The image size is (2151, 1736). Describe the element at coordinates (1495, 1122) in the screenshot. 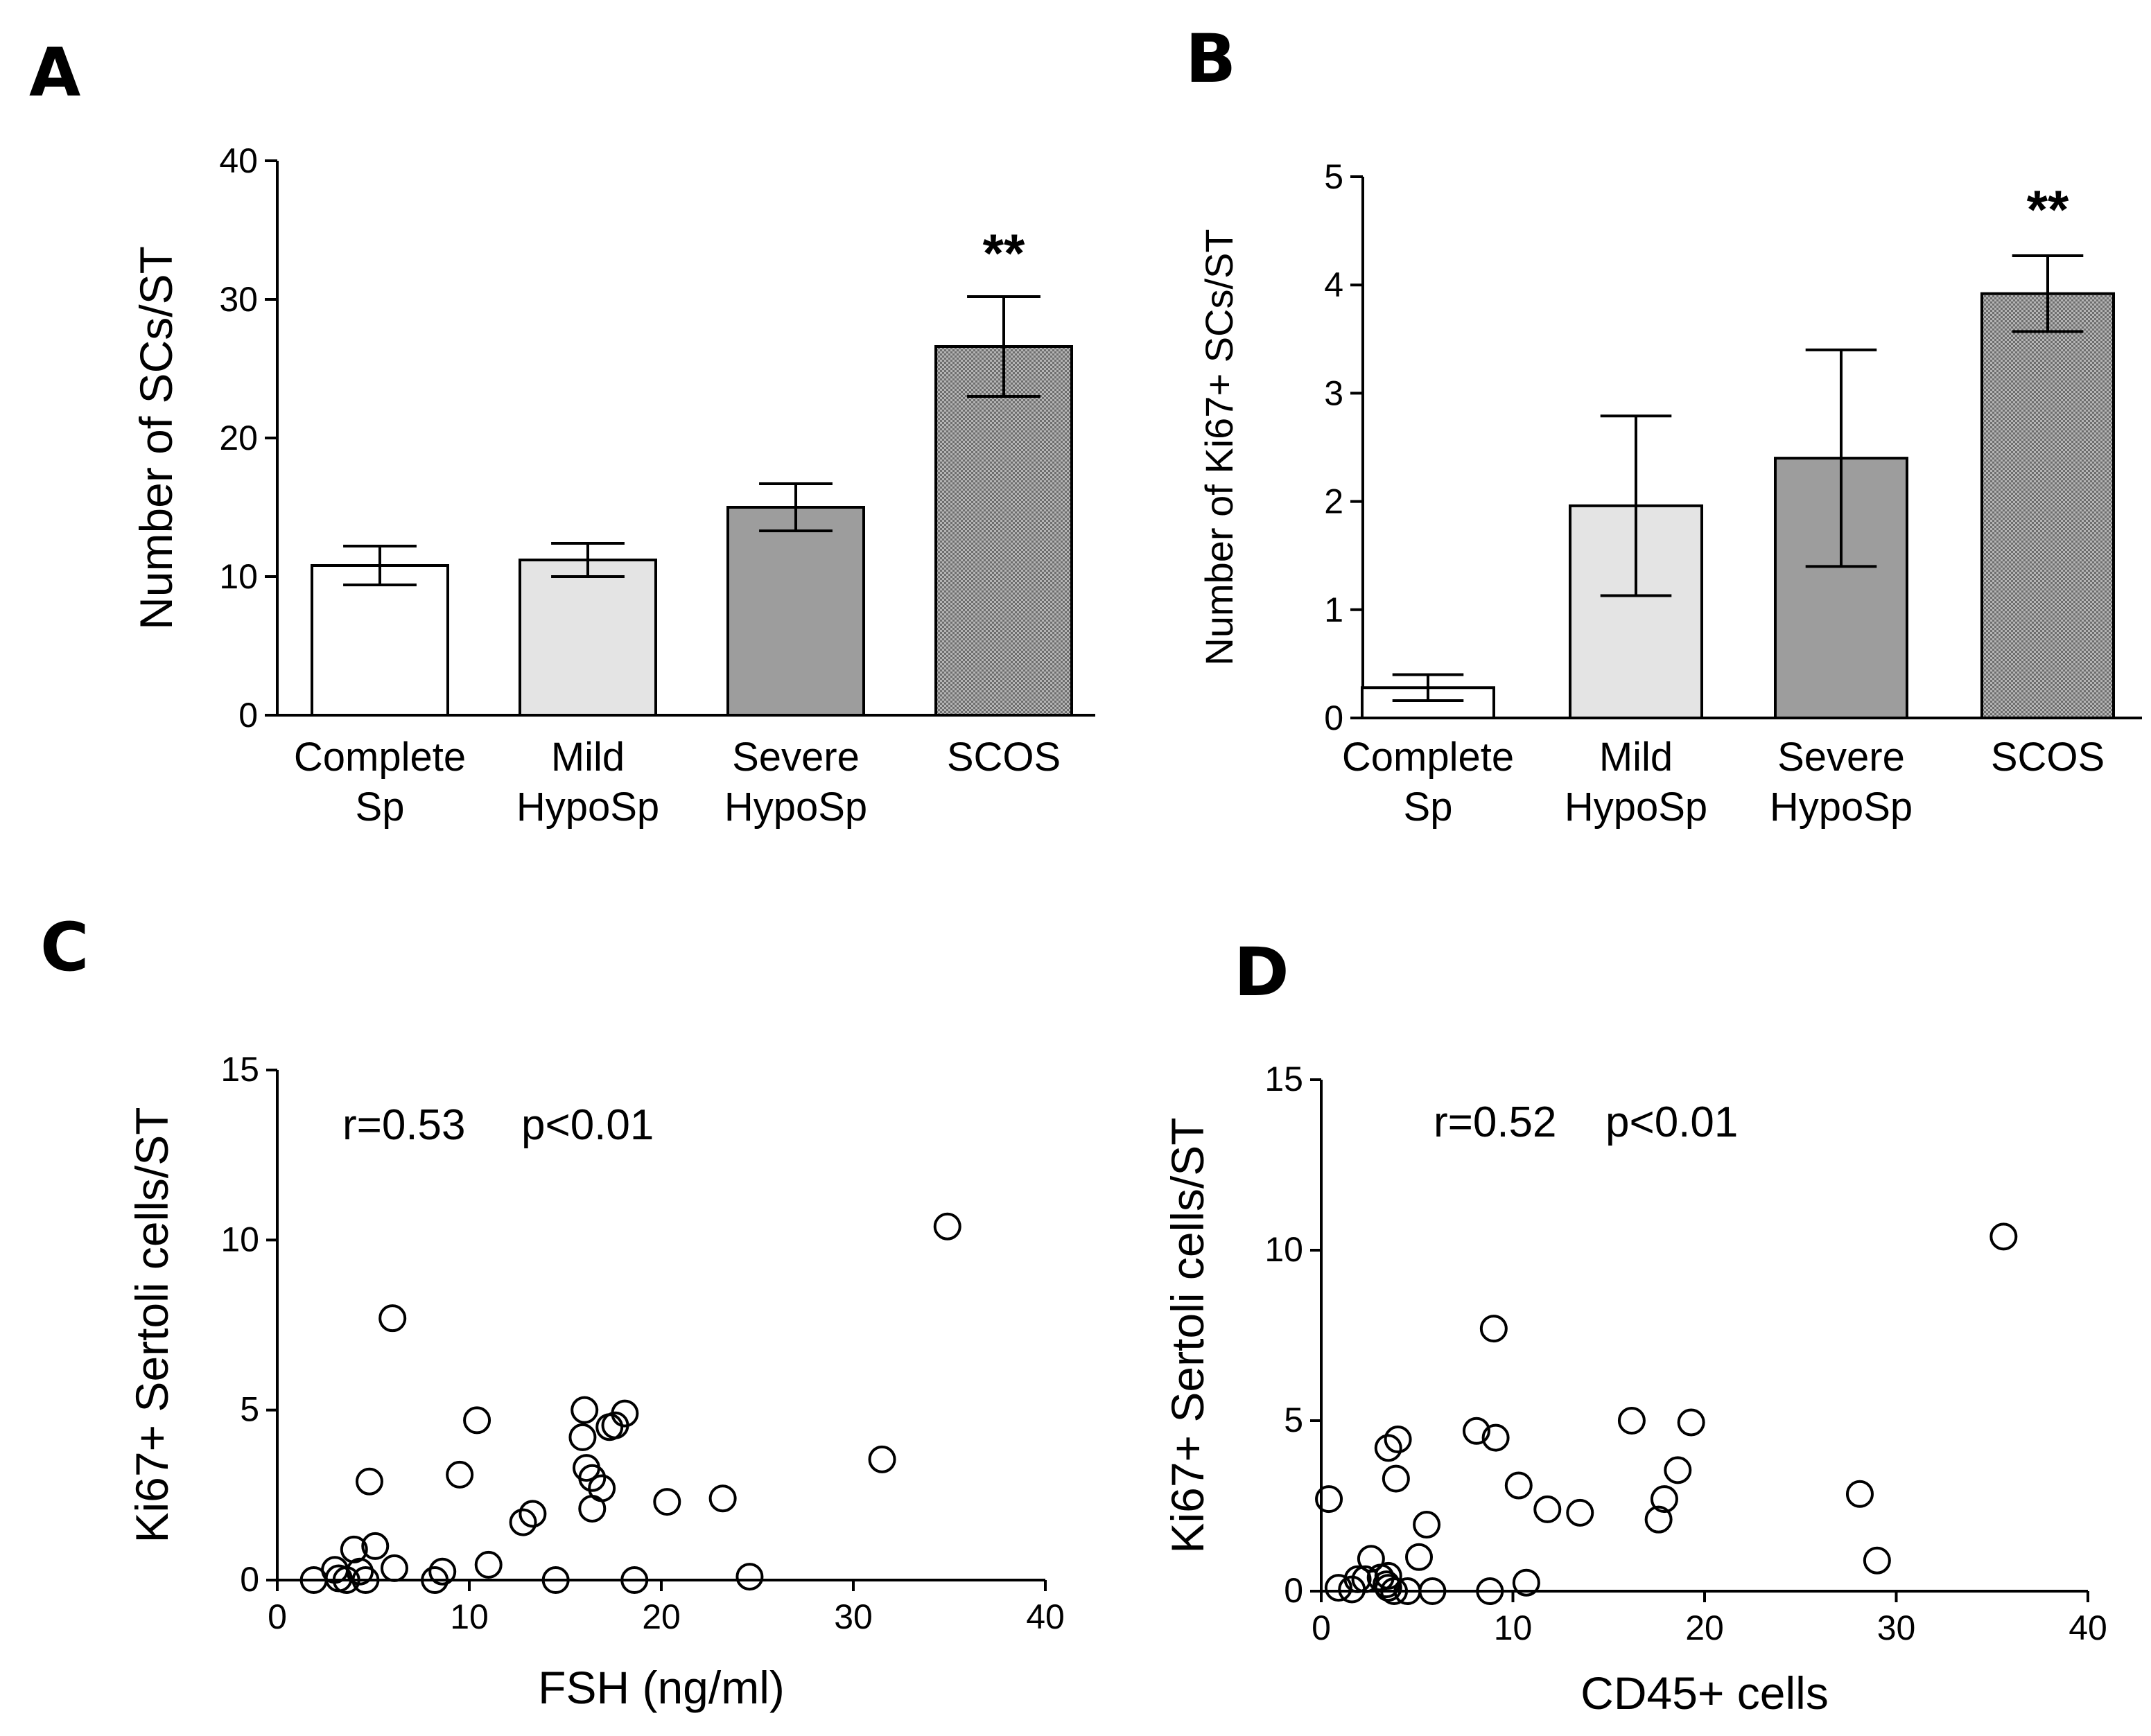

I see `correlation-r: r=0.52` at that location.